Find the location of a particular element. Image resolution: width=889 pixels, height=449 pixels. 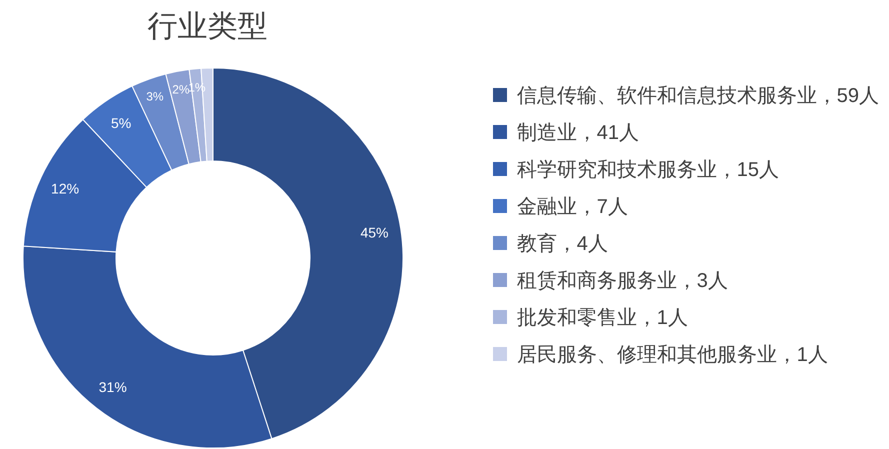

data-label: 31% is located at coordinates (112, 387).